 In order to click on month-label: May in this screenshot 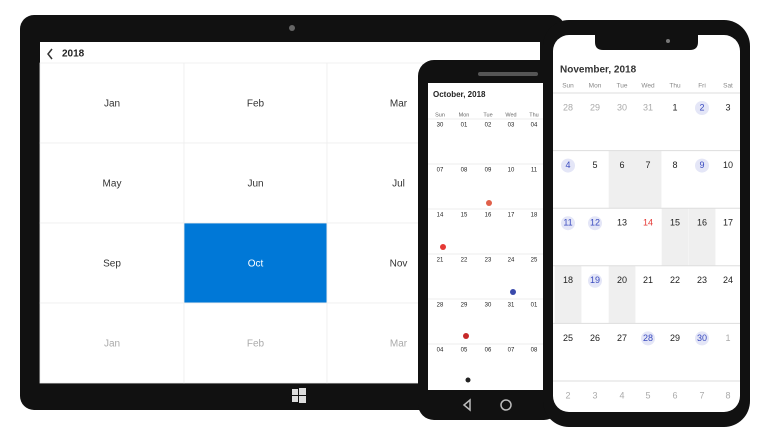, I will do `click(112, 184)`.